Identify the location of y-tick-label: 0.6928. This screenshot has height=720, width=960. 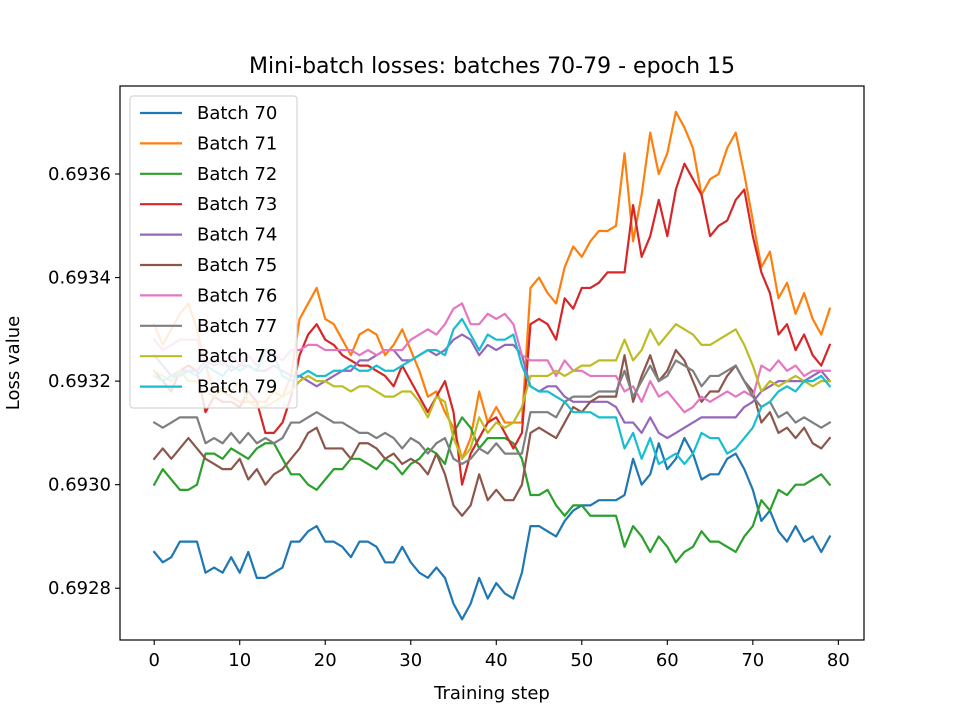
(79, 588).